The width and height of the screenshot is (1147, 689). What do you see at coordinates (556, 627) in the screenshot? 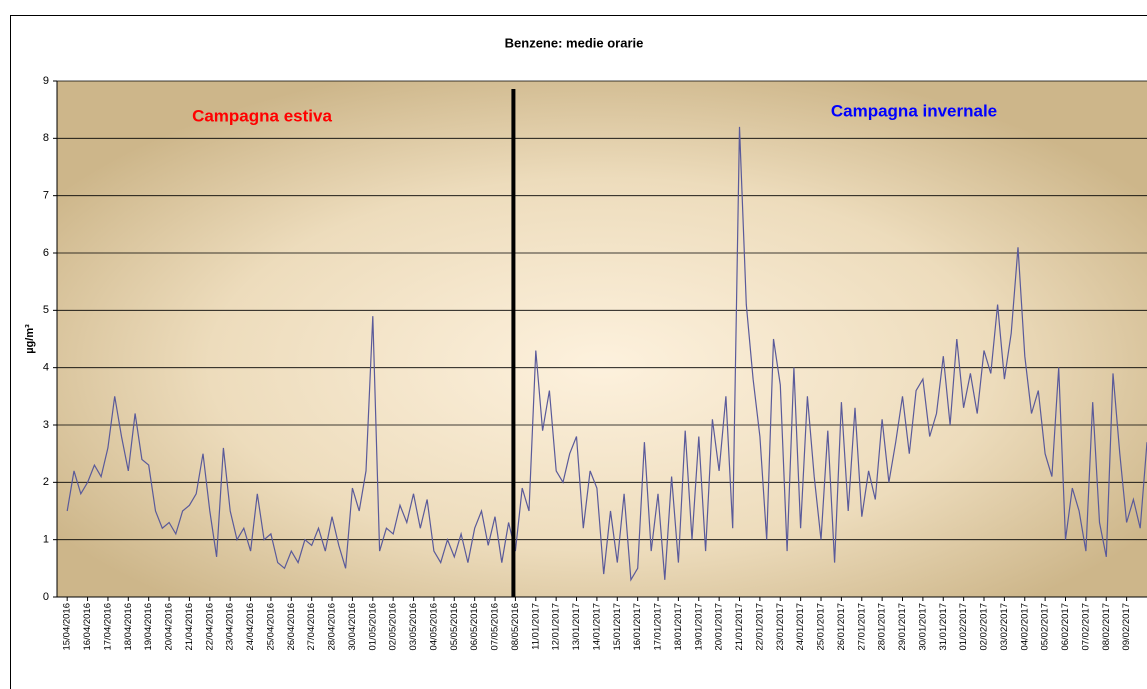
I see `x-tick-label: 12/01/2017` at bounding box center [556, 627].